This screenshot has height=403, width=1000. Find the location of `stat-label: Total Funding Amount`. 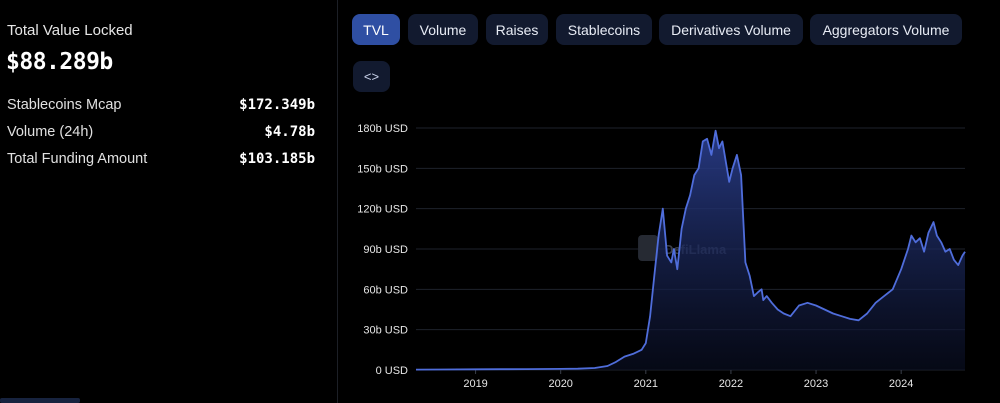

stat-label: Total Funding Amount is located at coordinates (77, 159).